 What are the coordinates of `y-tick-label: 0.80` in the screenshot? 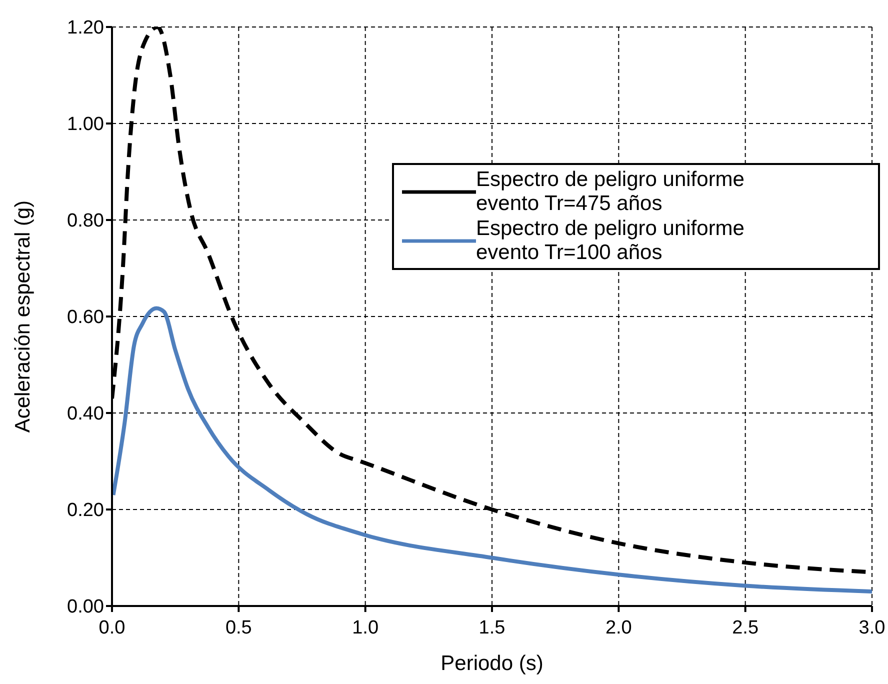 It's located at (85, 221).